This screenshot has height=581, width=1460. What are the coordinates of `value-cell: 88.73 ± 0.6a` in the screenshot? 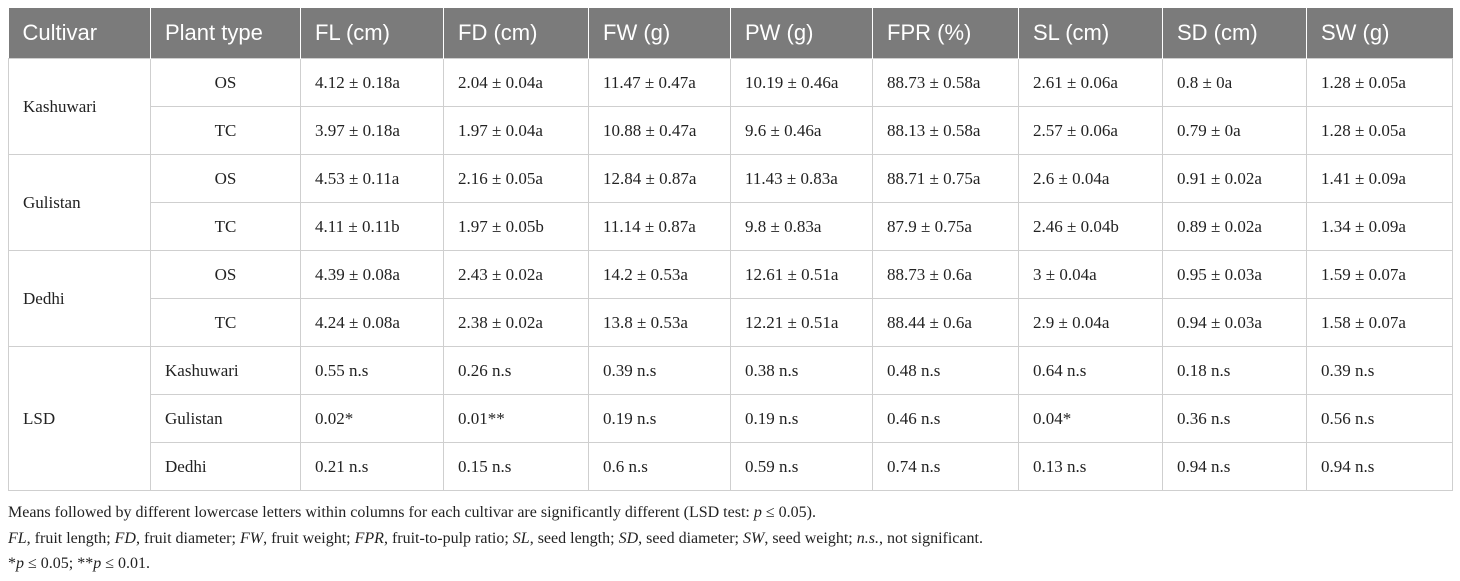 It's located at (945, 274).